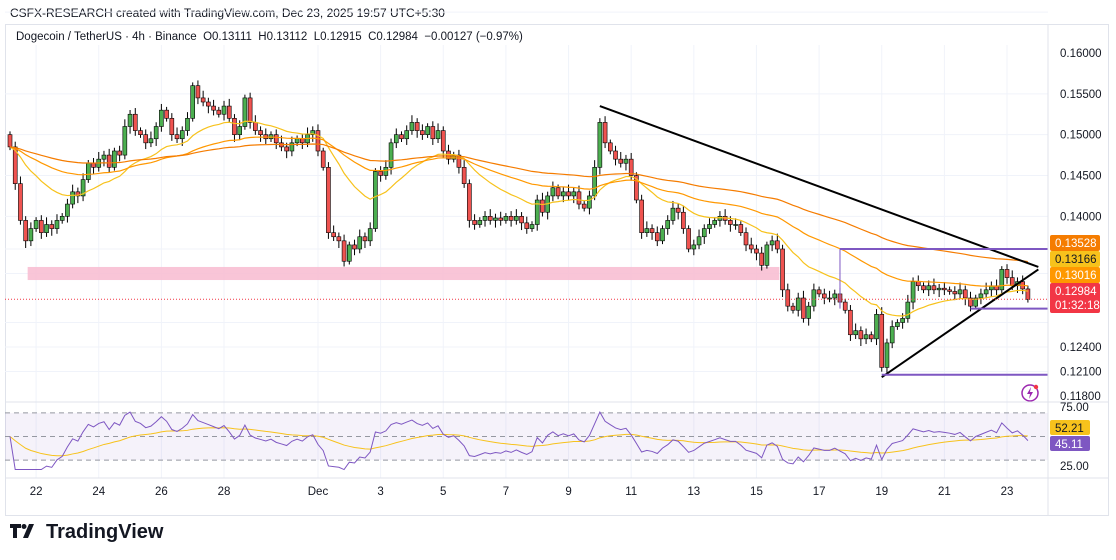 The width and height of the screenshot is (1116, 560). I want to click on time-axis-label: 24, so click(98, 492).